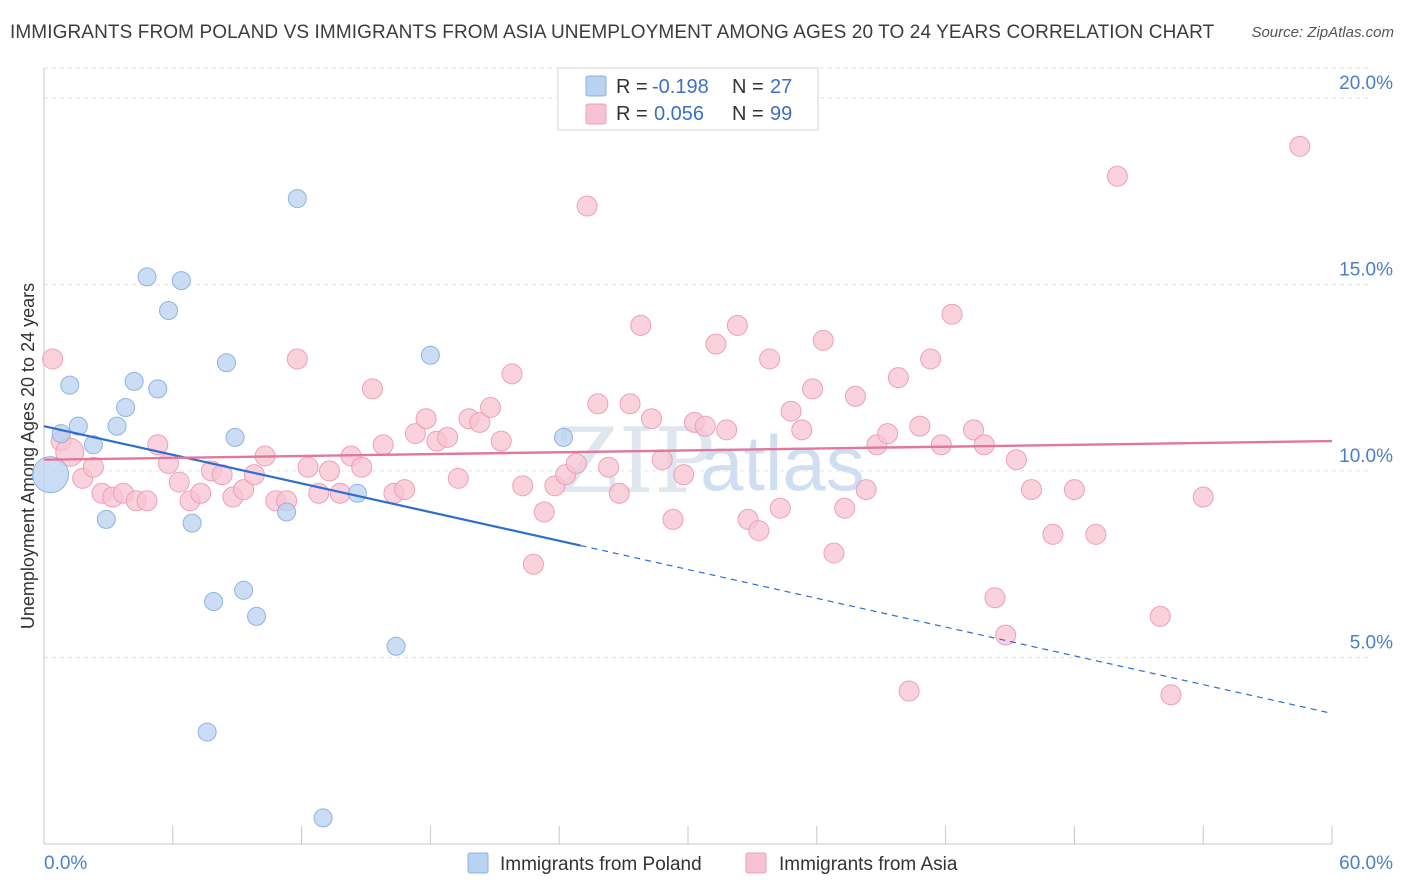 This screenshot has width=1406, height=892. What do you see at coordinates (756, 863) in the screenshot?
I see `bottom-legend-swatch-asia` at bounding box center [756, 863].